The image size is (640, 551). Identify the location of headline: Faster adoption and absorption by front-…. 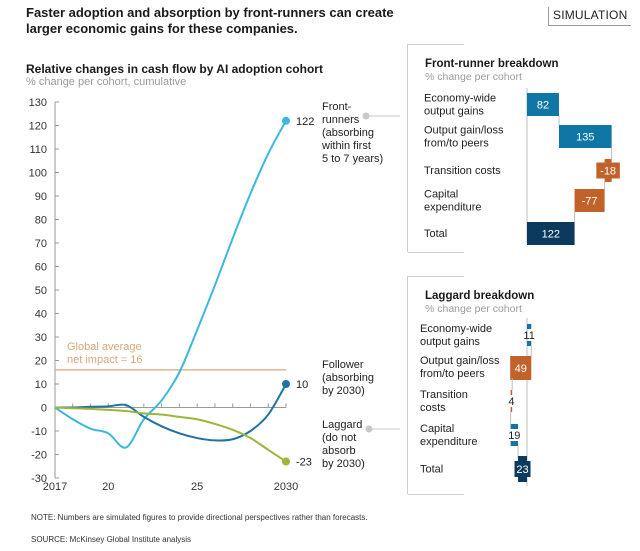
(210, 20).